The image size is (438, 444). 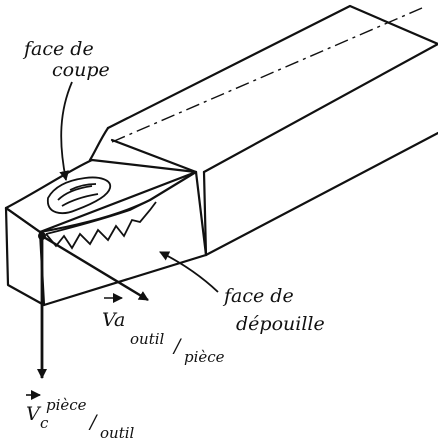 What do you see at coordinates (25, 256) in the screenshot?
I see `nose-front-face` at bounding box center [25, 256].